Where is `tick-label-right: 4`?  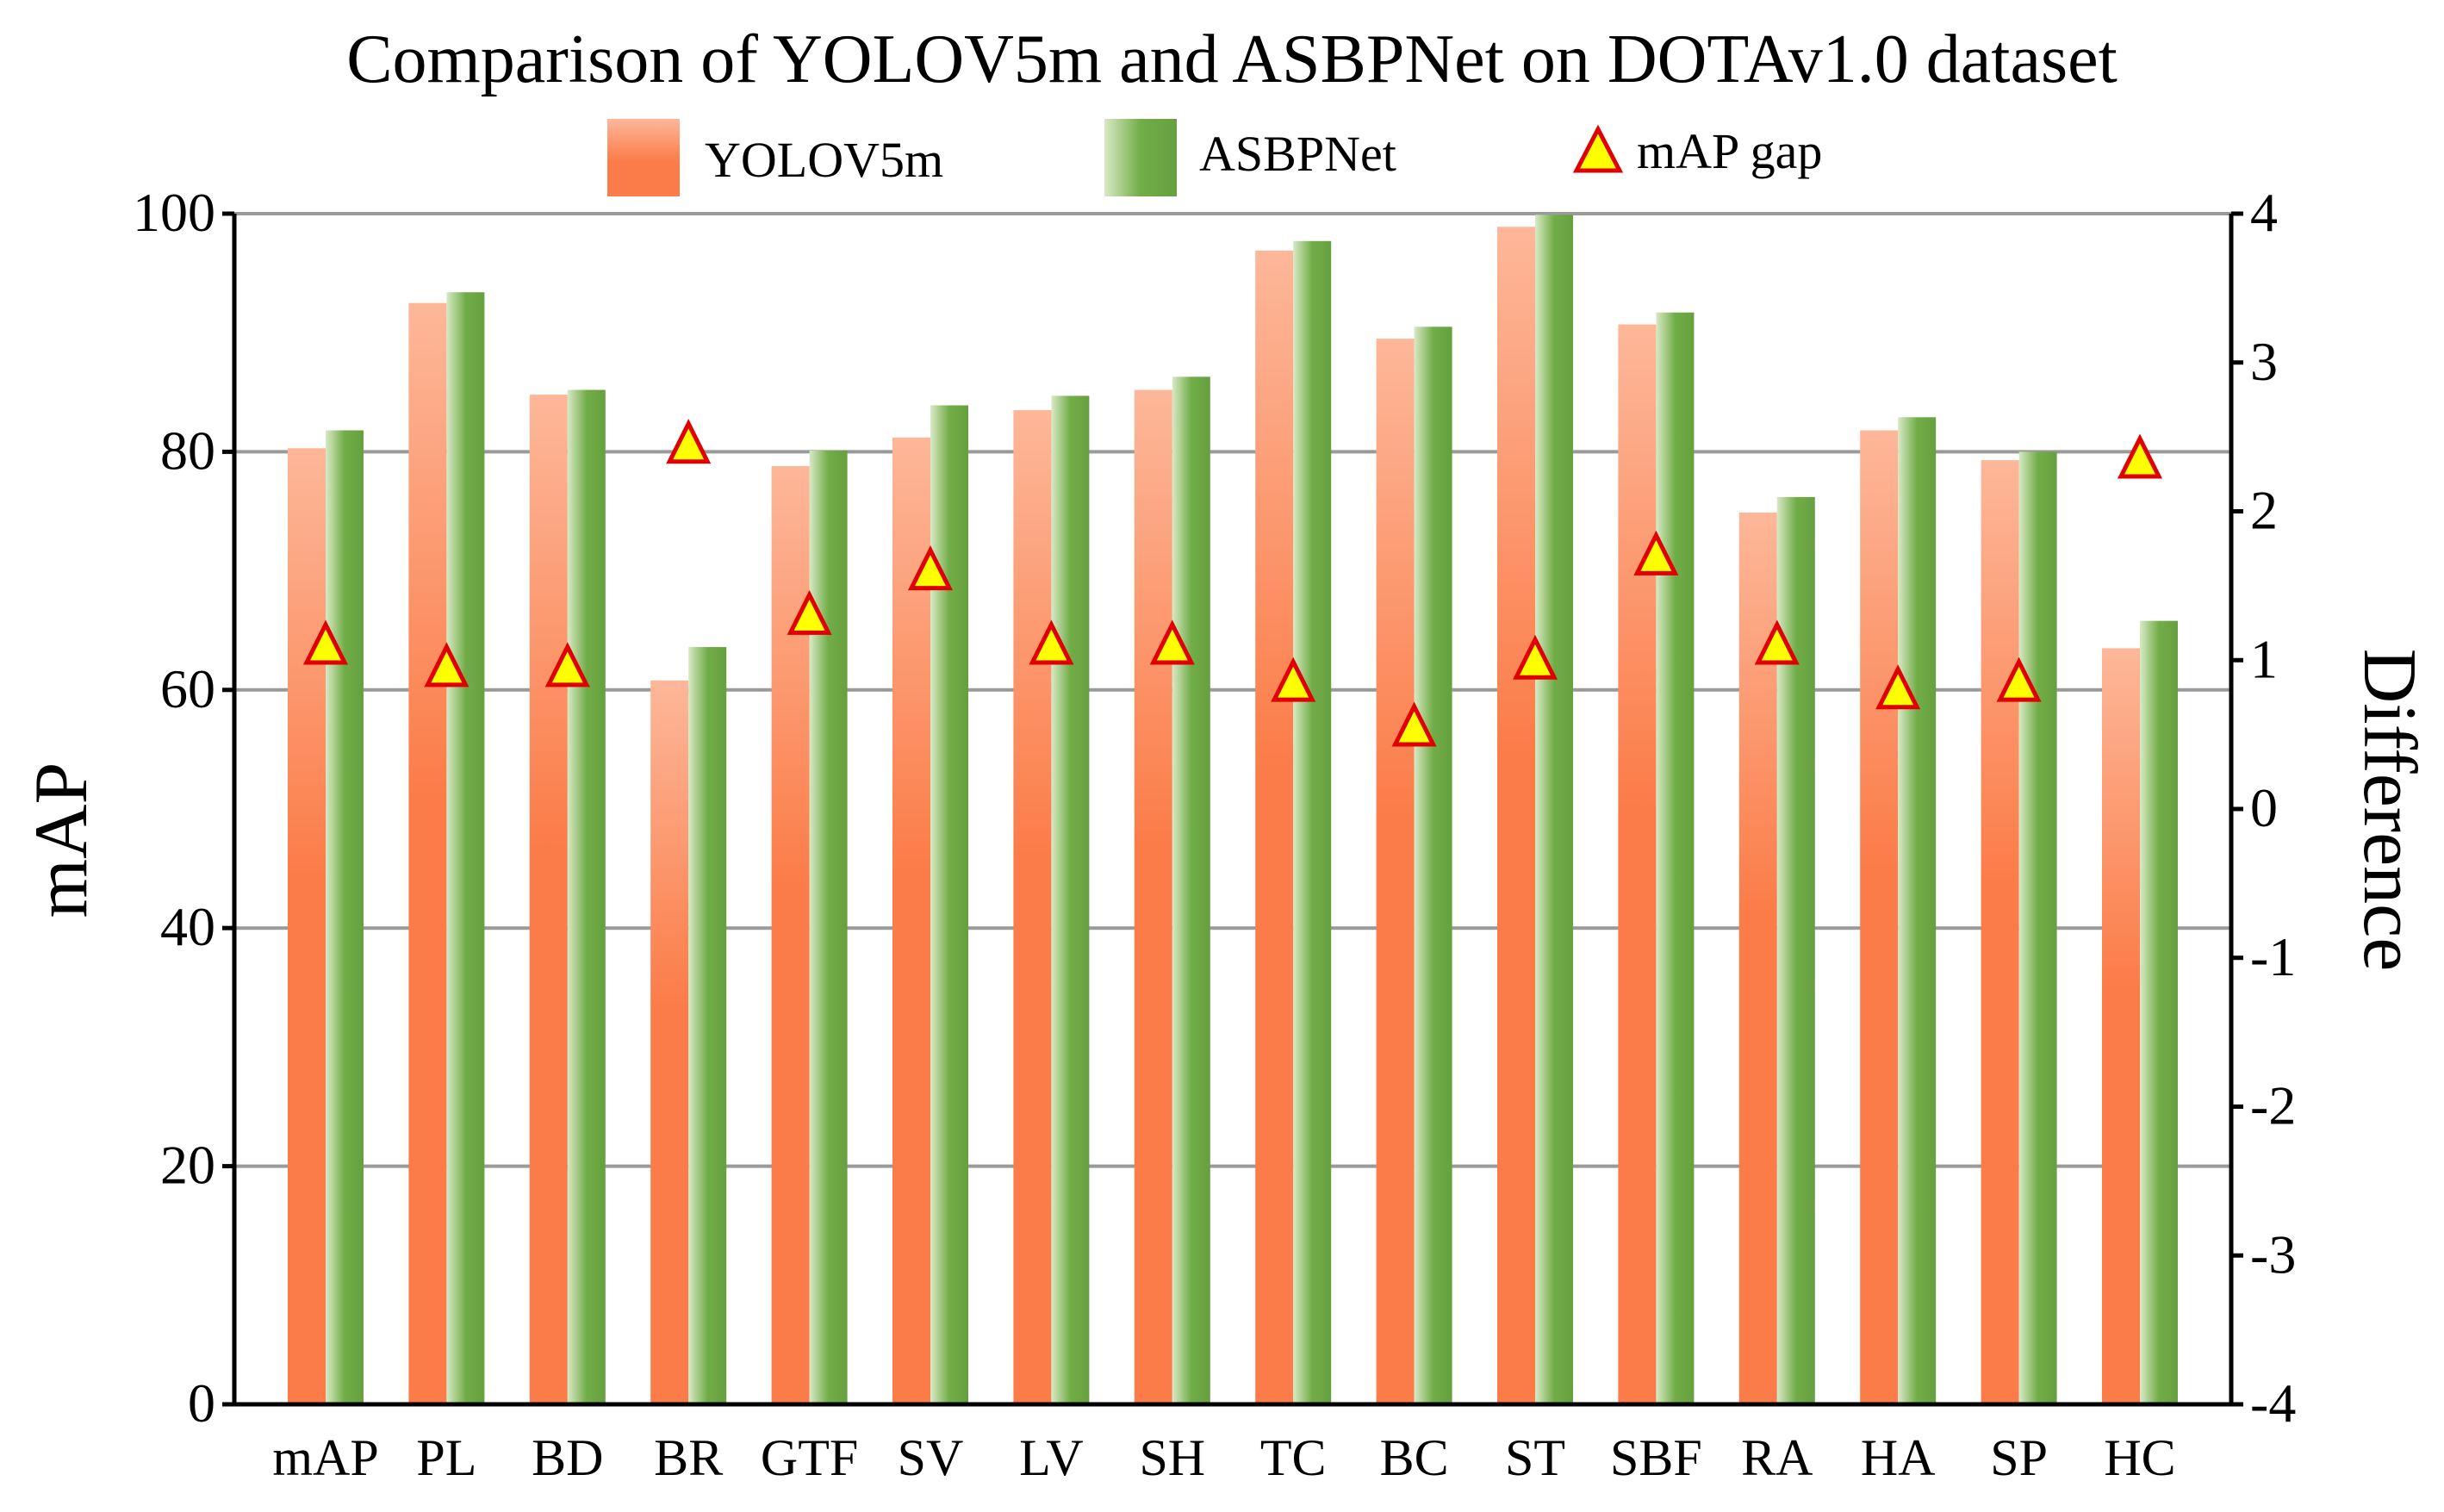
tick-label-right: 4 is located at coordinates (2264, 213).